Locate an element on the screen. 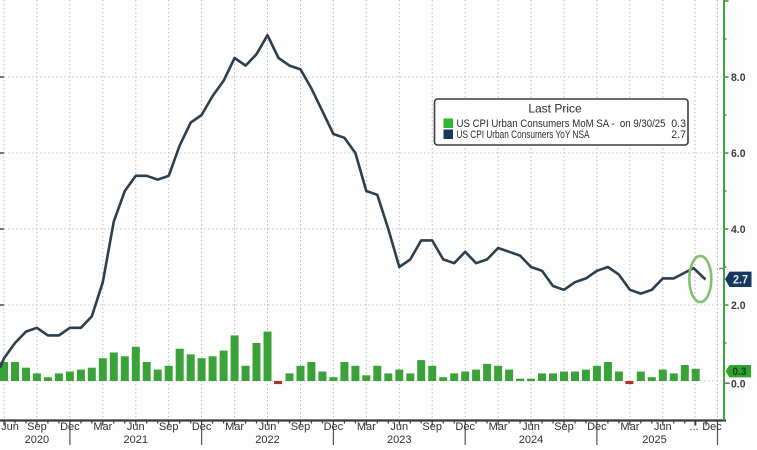 This screenshot has height=450, width=757. svg-text: Last Price is located at coordinates (555, 109).